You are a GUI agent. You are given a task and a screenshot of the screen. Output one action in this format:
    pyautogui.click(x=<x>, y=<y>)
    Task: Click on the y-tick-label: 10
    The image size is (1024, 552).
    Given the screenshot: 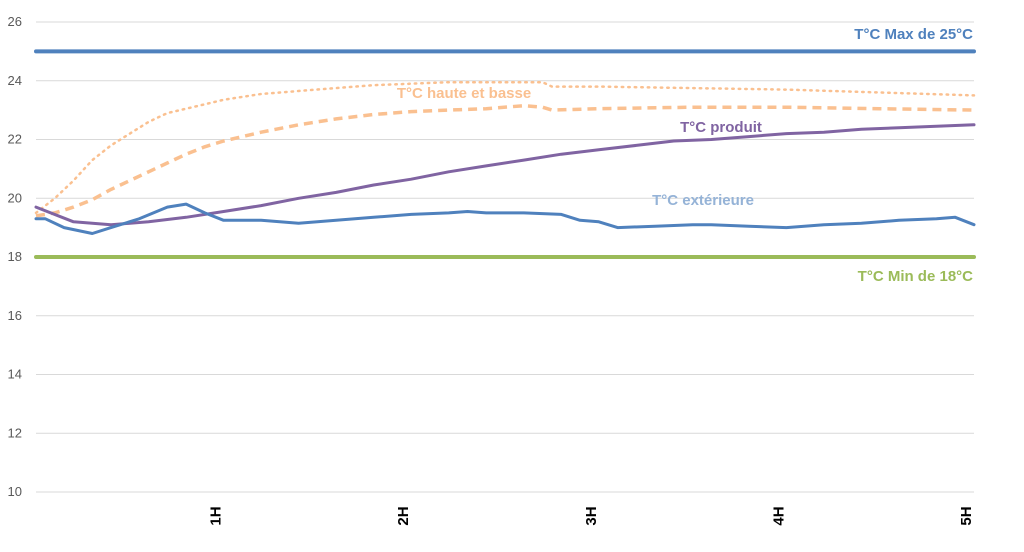 What is the action you would take?
    pyautogui.click(x=15, y=491)
    